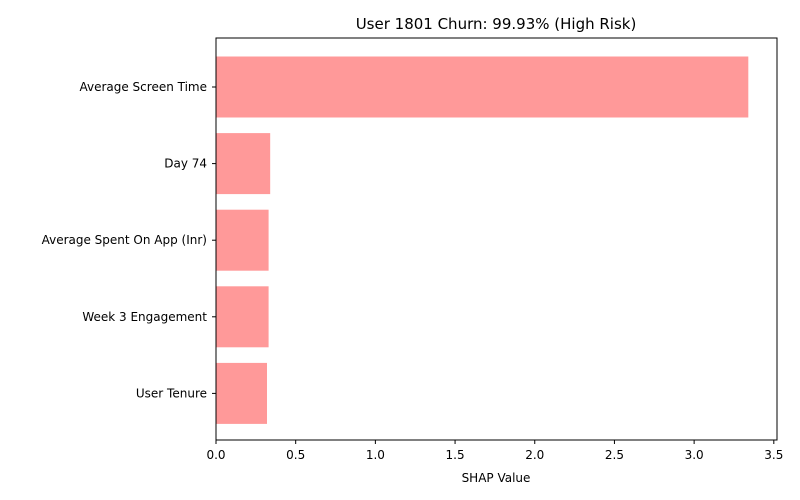 The width and height of the screenshot is (800, 500). What do you see at coordinates (375, 455) in the screenshot?
I see `x-tick-label-2: 1.0` at bounding box center [375, 455].